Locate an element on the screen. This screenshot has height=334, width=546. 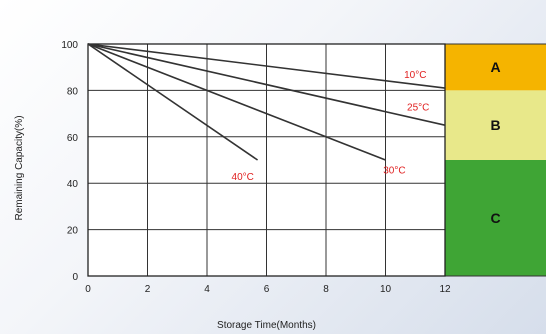
series-label-4: 40°C is located at coordinates (243, 177).